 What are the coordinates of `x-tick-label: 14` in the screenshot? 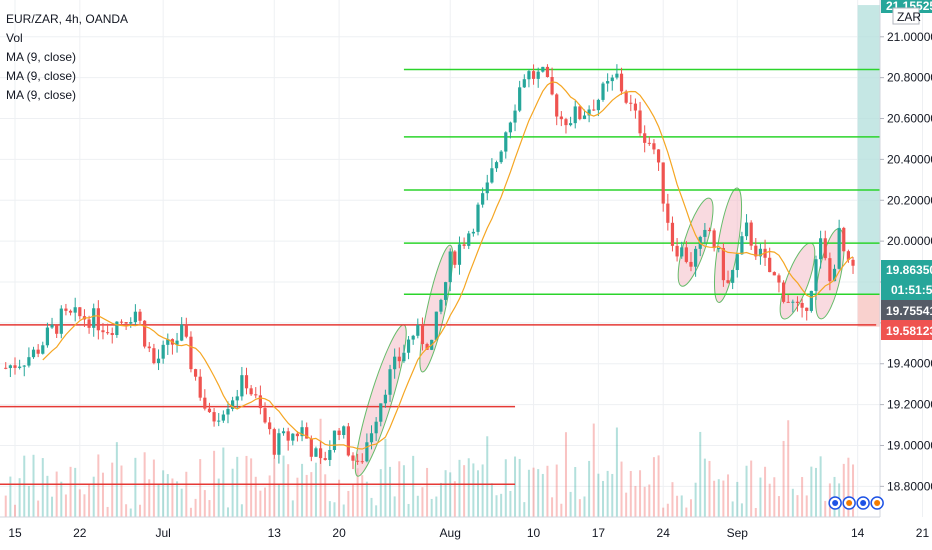 It's located at (858, 533).